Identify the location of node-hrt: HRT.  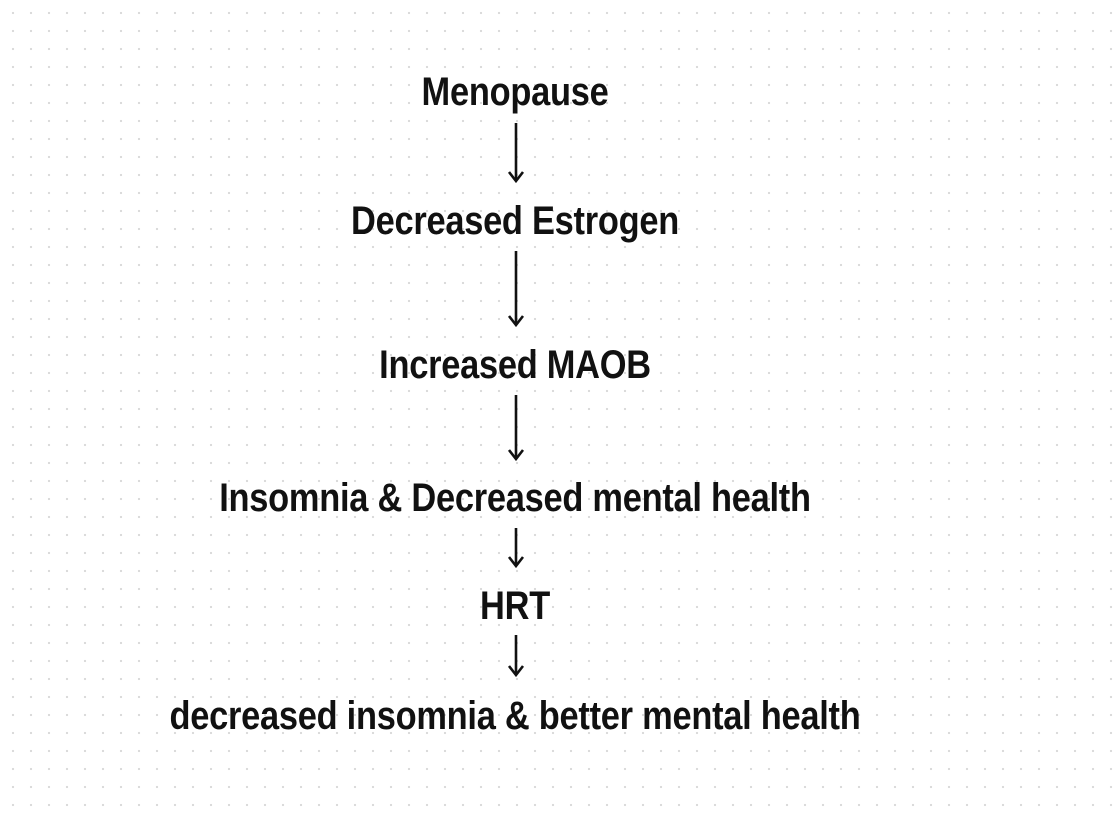
(515, 606).